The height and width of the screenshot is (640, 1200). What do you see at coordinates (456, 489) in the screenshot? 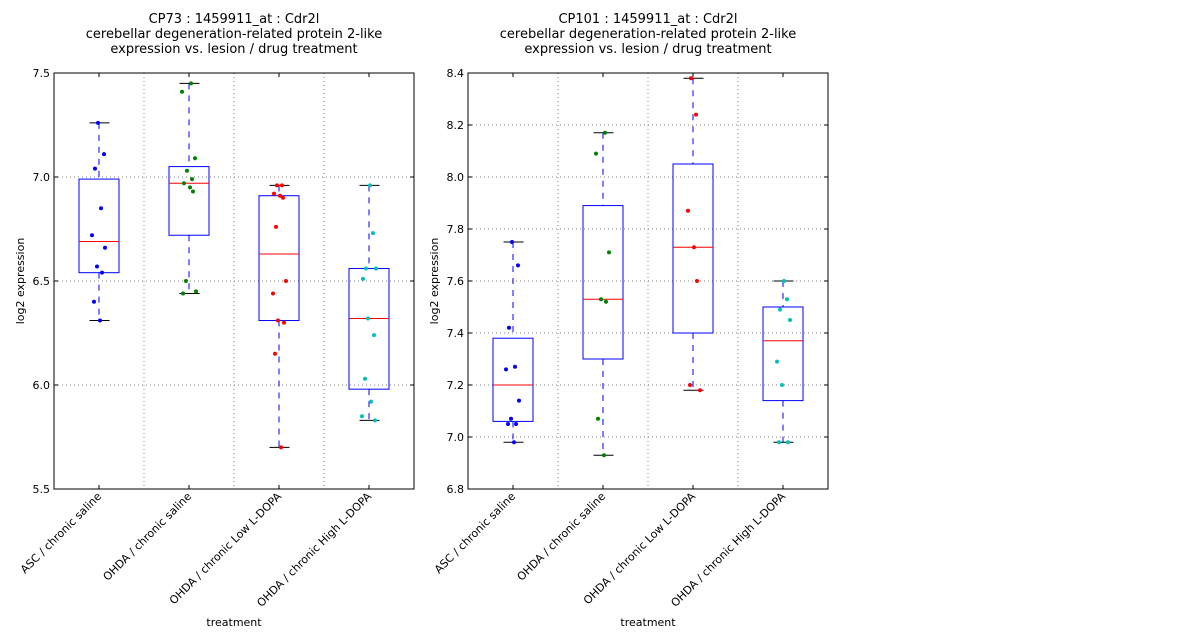
I see `y-tick-label: 6.8` at bounding box center [456, 489].